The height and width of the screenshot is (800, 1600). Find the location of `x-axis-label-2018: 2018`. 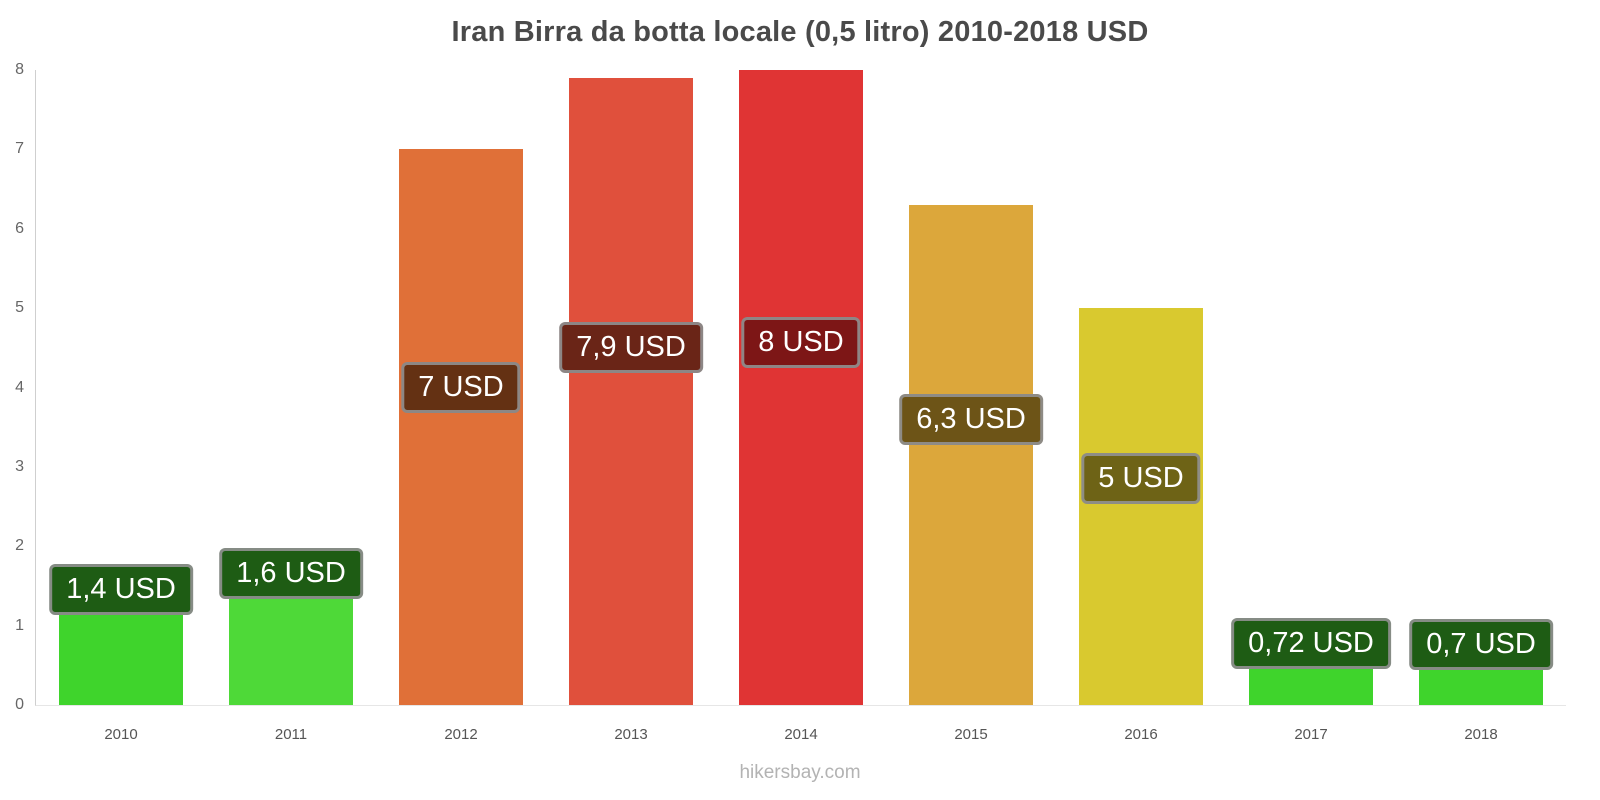

x-axis-label-2018: 2018 is located at coordinates (1481, 734).